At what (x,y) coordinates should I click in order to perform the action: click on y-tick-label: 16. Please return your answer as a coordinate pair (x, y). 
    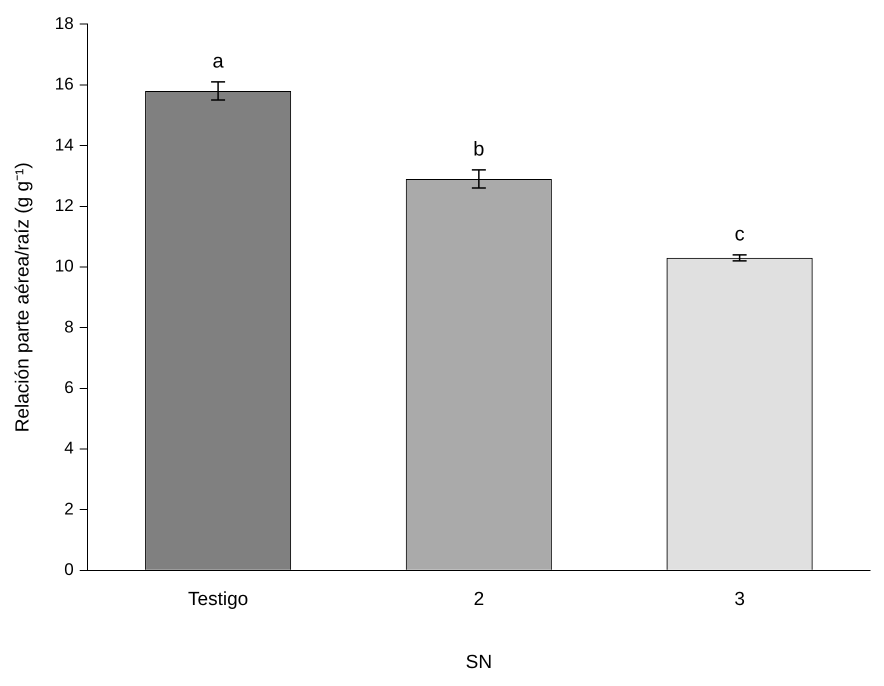
    Looking at the image, I should click on (64, 84).